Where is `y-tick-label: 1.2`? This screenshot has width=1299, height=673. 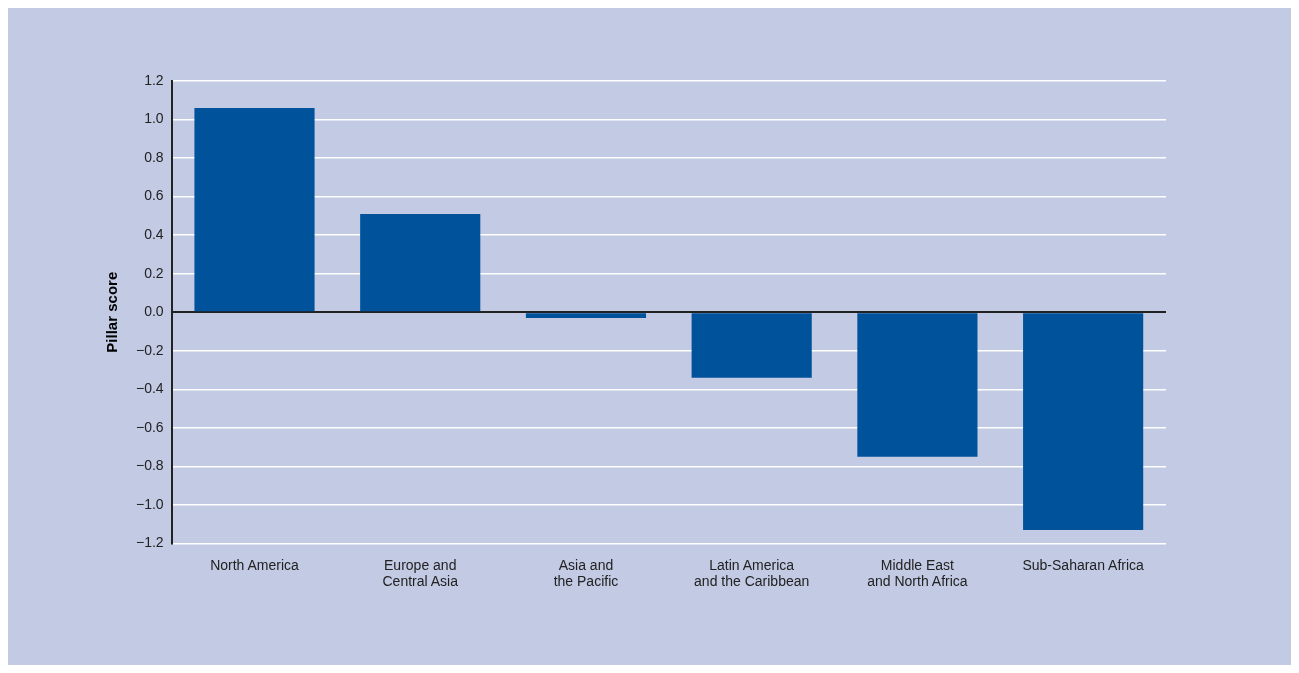
y-tick-label: 1.2 is located at coordinates (154, 79).